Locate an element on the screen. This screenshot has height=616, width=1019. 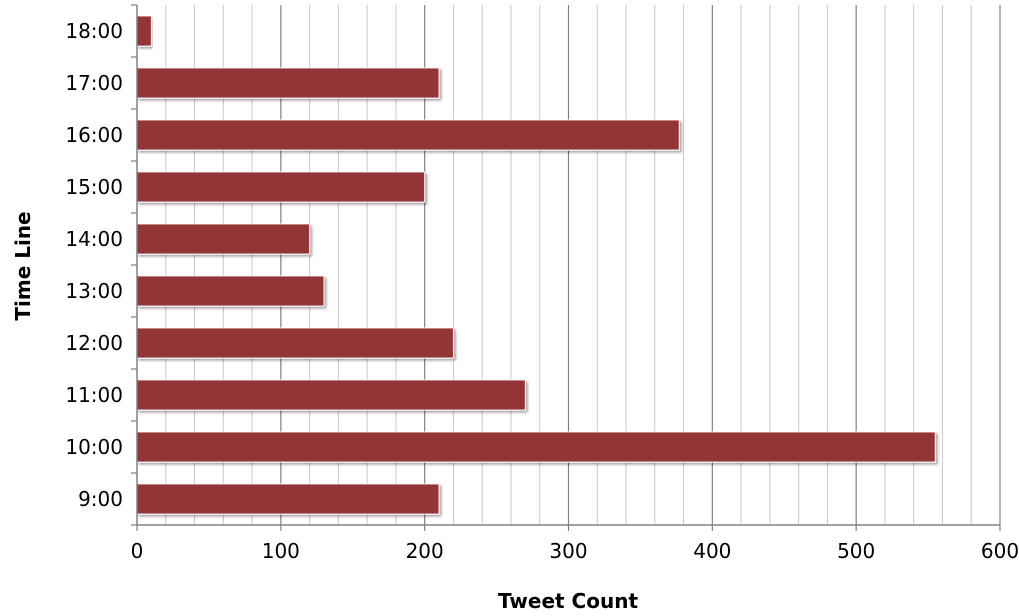
x-axis-title: Tweet Count is located at coordinates (568, 601).